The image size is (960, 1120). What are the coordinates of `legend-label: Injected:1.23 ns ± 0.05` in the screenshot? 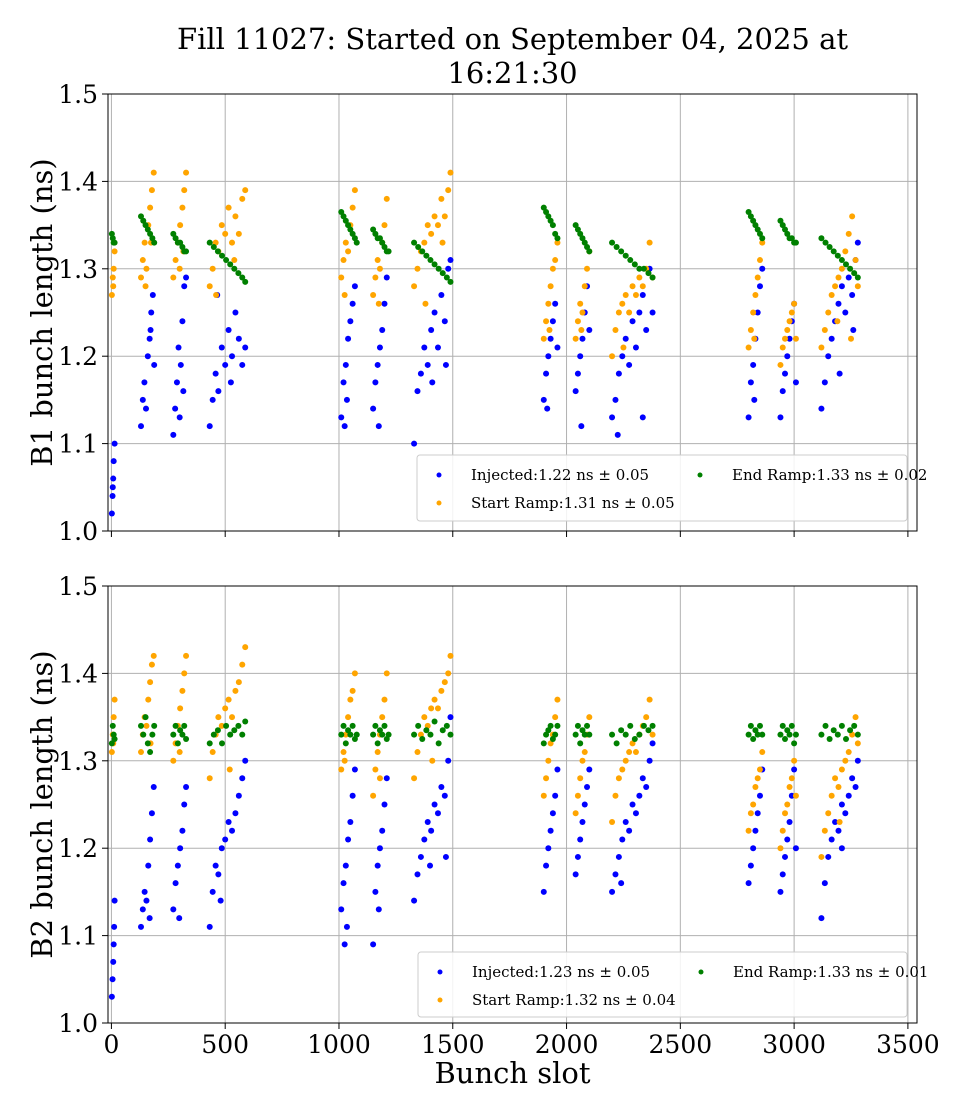 It's located at (561, 972).